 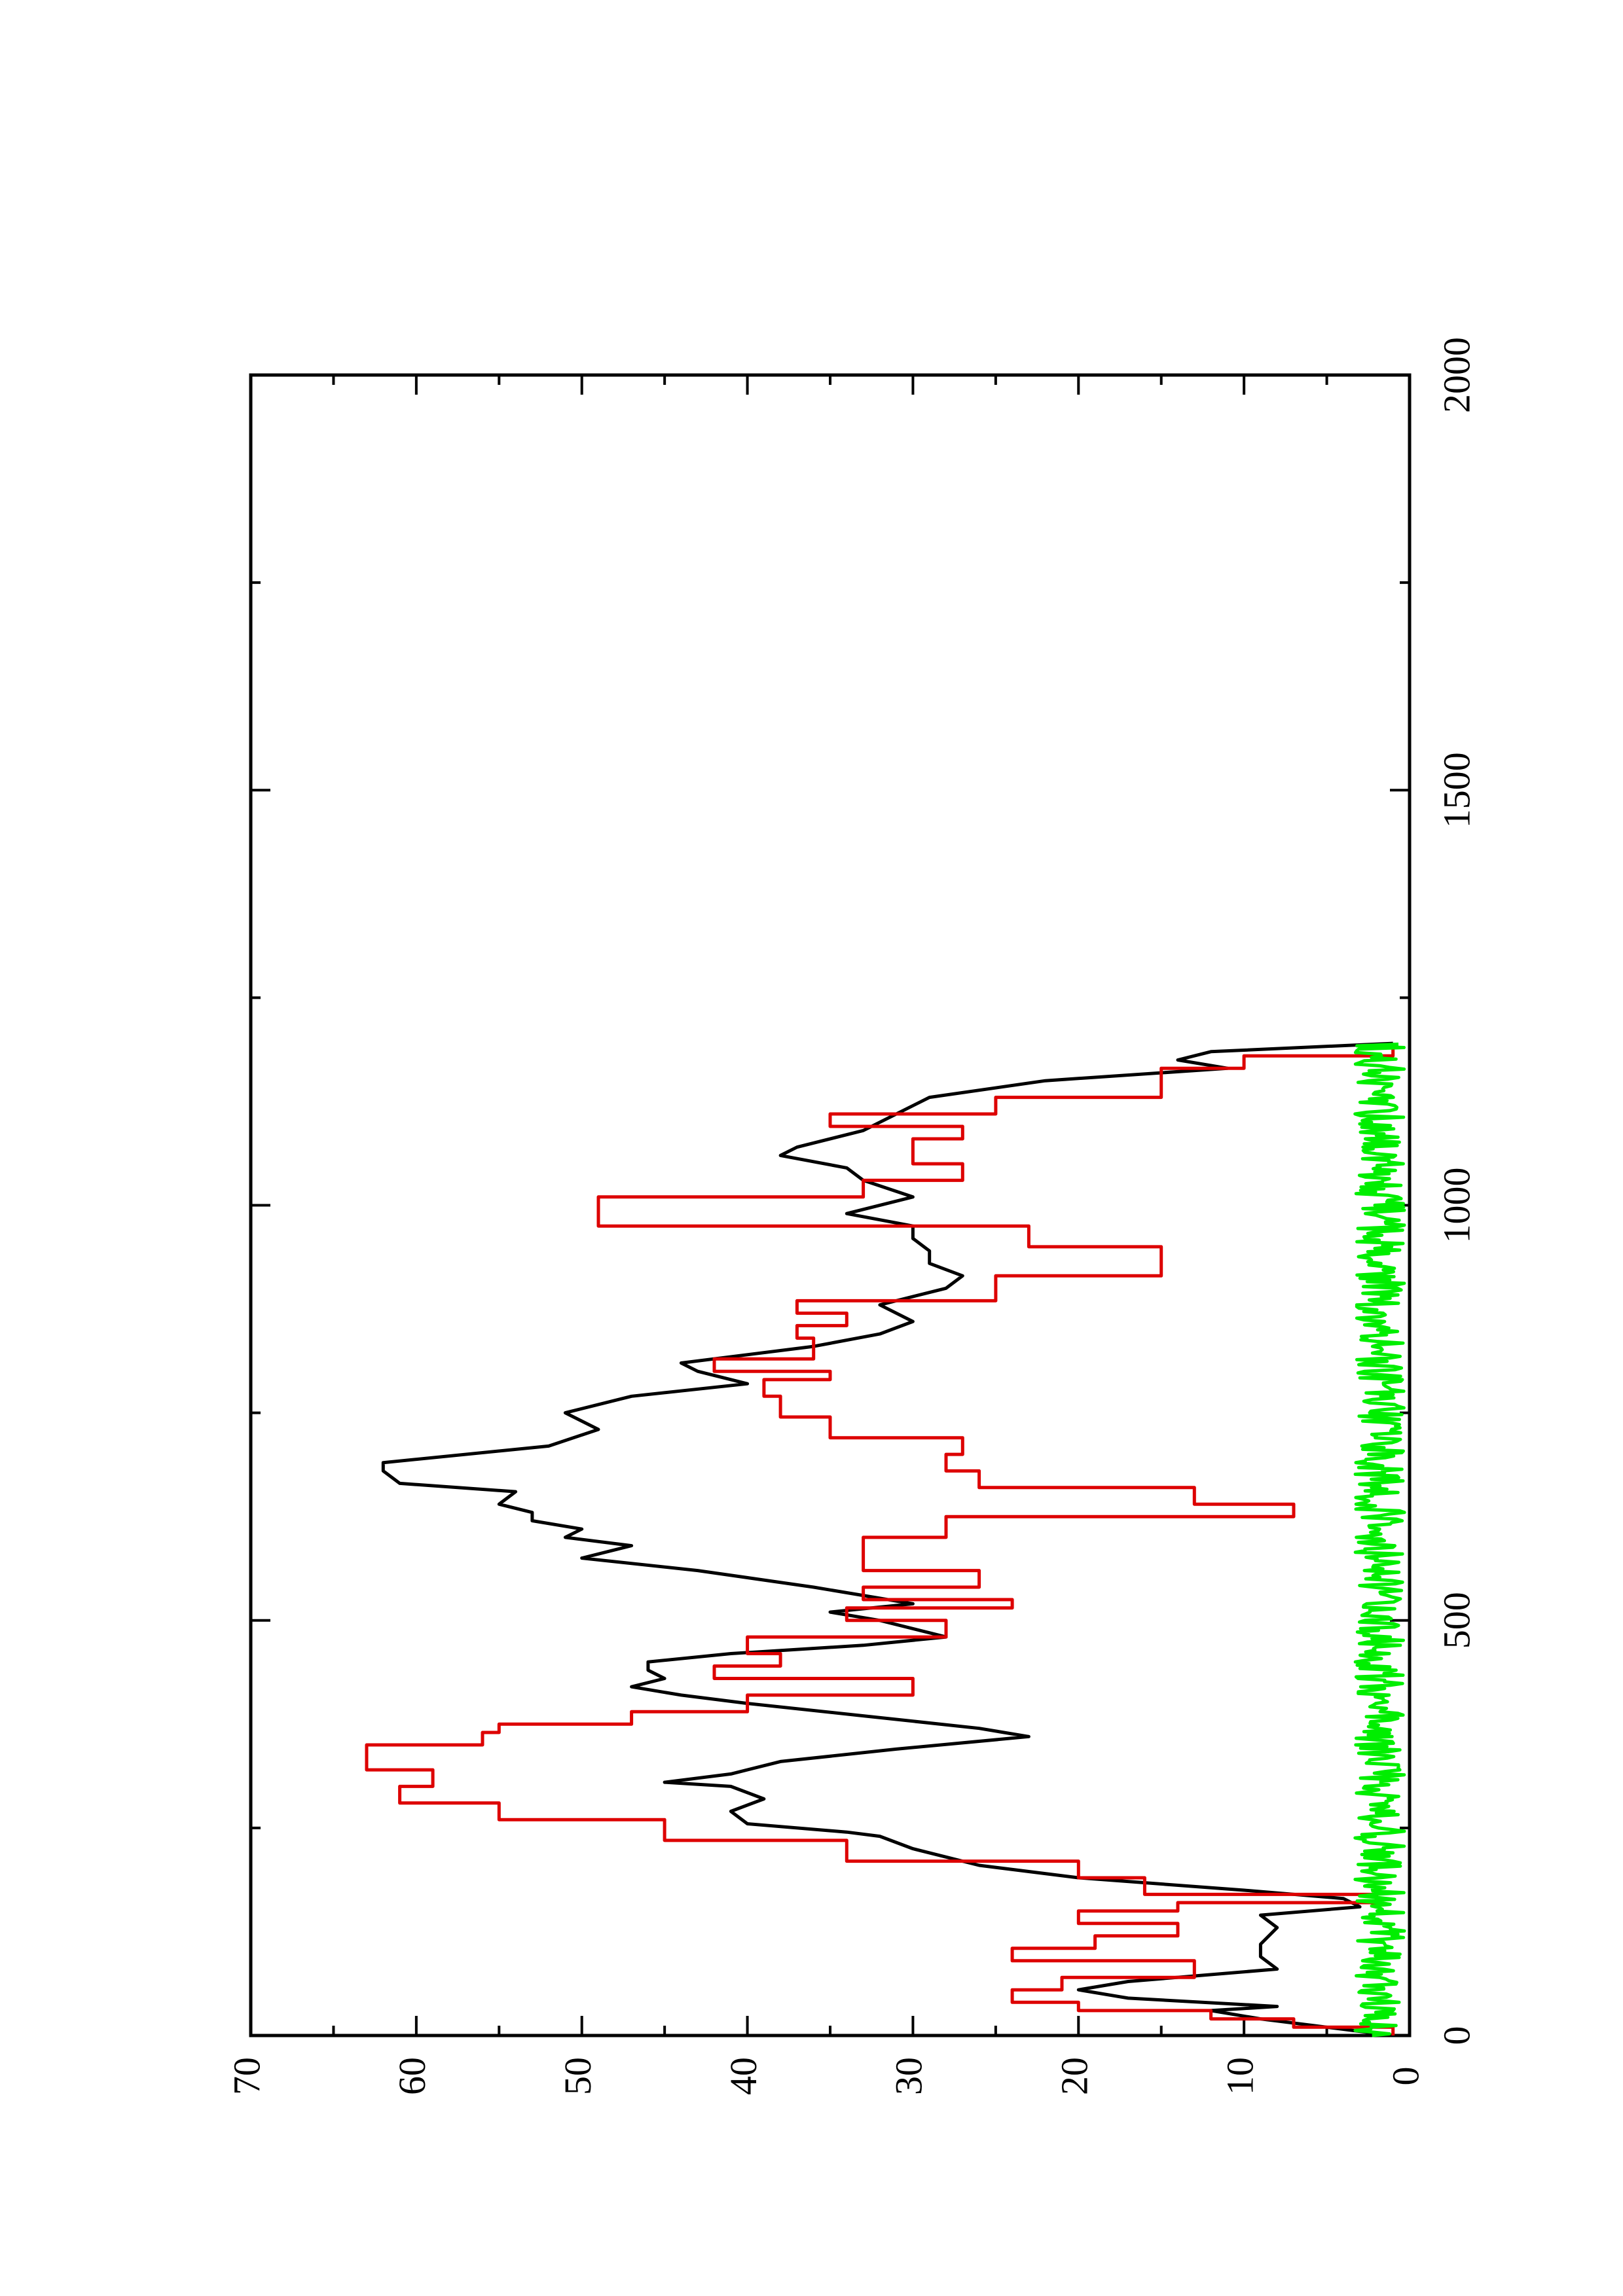 I want to click on y-tick-label: 40, so click(x=743, y=2076).